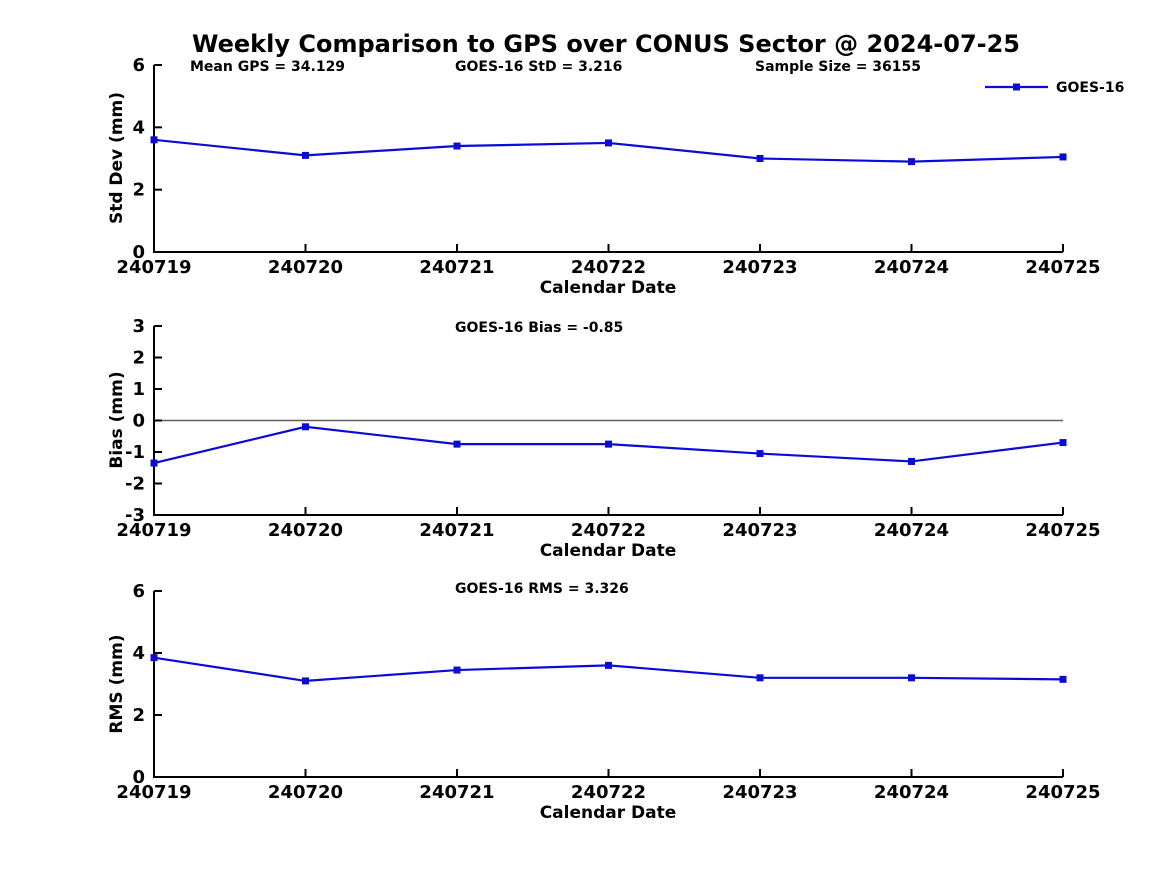  Describe the element at coordinates (135, 452) in the screenshot. I see `y-tick-label: -1` at that location.